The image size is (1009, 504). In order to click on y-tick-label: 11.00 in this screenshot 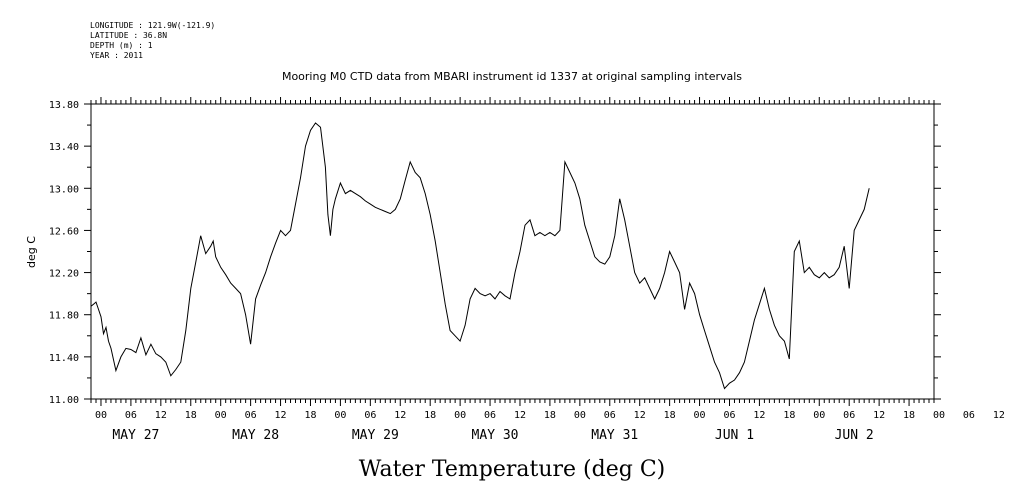, I will do `click(64, 400)`.